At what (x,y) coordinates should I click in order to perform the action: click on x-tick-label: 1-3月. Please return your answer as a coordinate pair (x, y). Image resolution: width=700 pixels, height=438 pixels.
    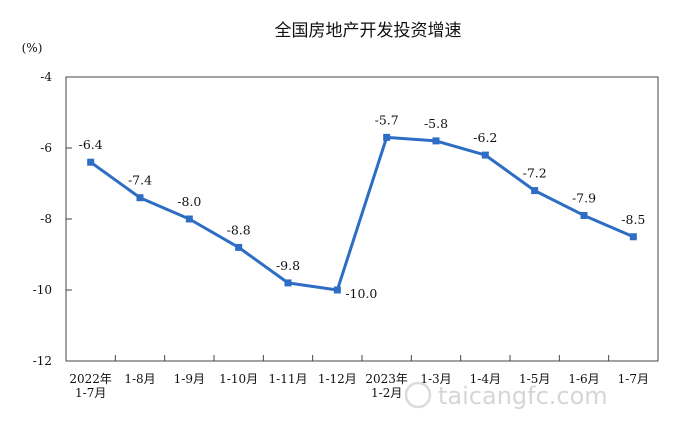
    Looking at the image, I should click on (435, 379).